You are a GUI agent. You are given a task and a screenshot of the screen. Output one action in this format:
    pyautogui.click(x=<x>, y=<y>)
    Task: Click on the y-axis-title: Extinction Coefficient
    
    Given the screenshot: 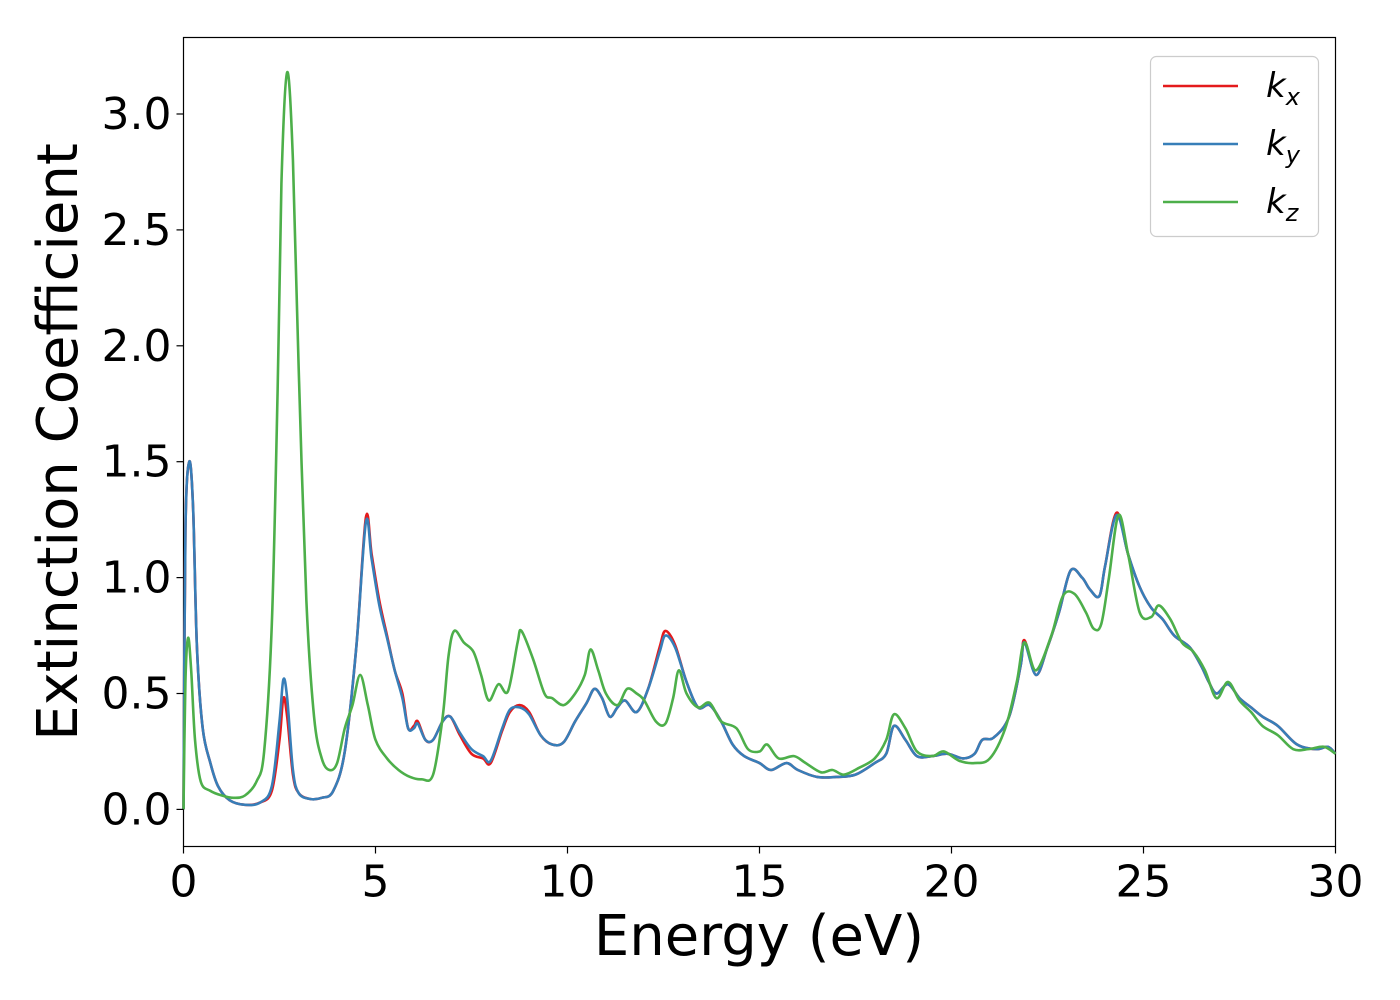 What is the action you would take?
    pyautogui.click(x=58, y=442)
    